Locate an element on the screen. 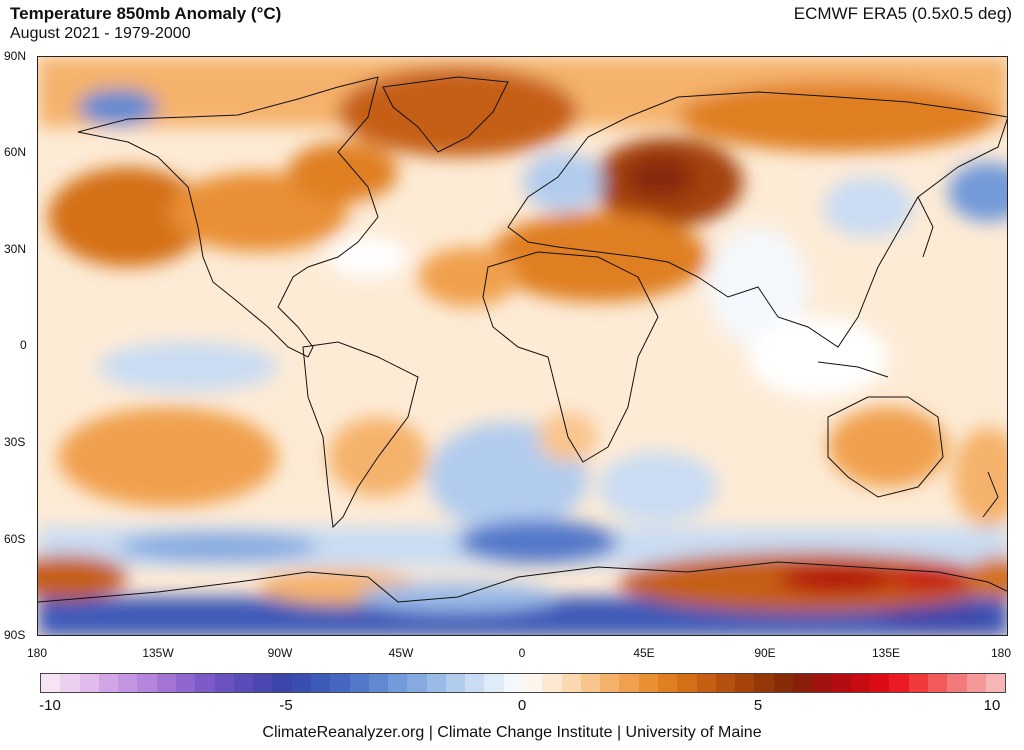 The height and width of the screenshot is (750, 1024). lat-label-0: 0 is located at coordinates (23, 345).